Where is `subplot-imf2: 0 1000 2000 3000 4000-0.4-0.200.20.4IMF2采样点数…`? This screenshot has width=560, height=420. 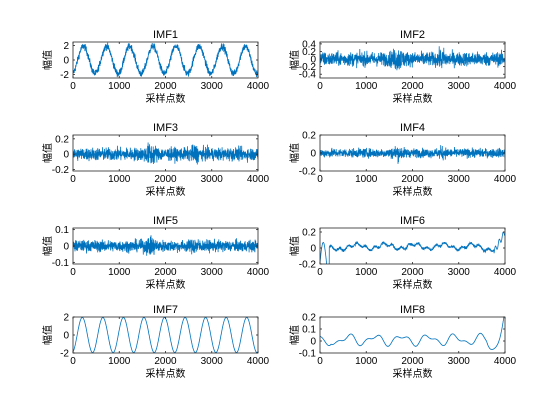
subplot-imf2: 0 1000 2000 3000 4000-0.4-0.200.20.4IMF2采样点数… is located at coordinates (402, 67).